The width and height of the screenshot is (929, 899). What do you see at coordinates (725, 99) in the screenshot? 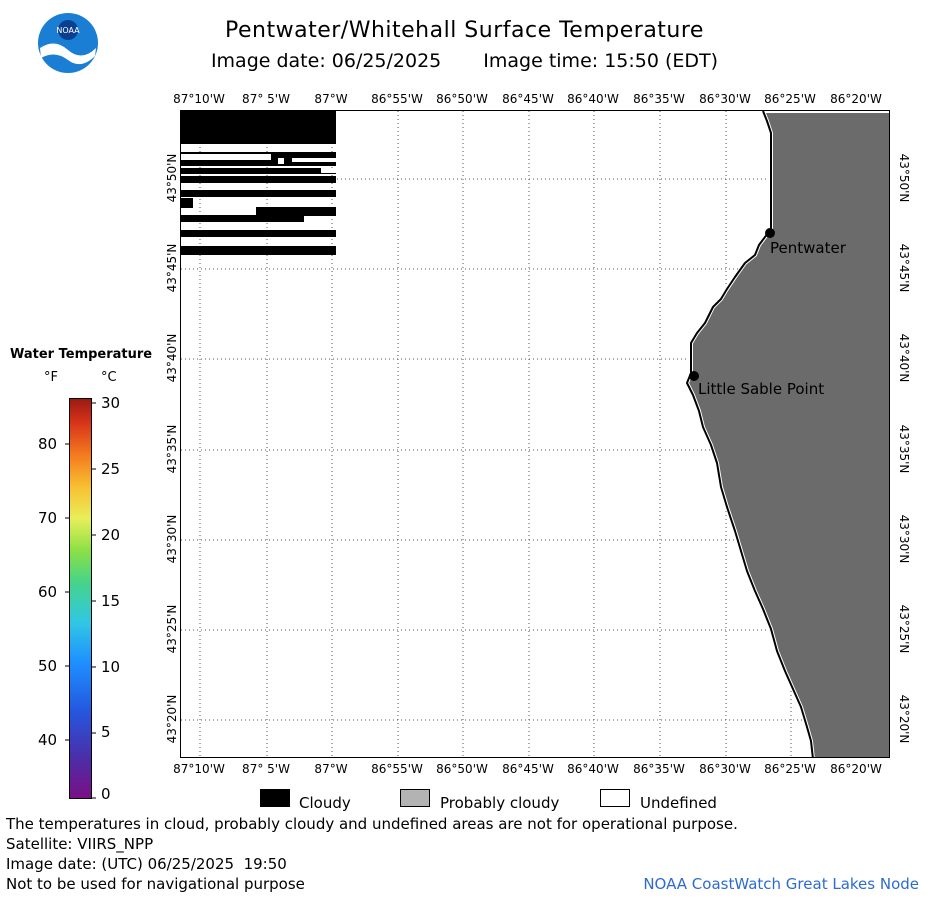
I see `lon-label-top: 86°30'W` at bounding box center [725, 99].